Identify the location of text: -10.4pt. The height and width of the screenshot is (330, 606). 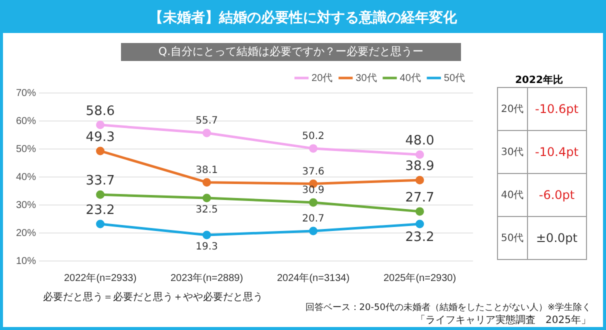
(556, 152).